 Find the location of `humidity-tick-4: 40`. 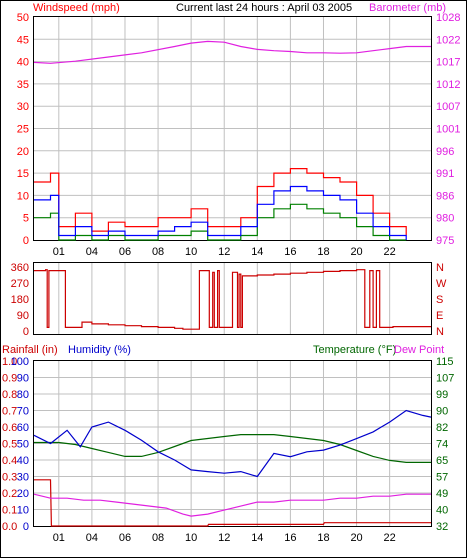

humidity-tick-4: 40 is located at coordinates (23, 461).